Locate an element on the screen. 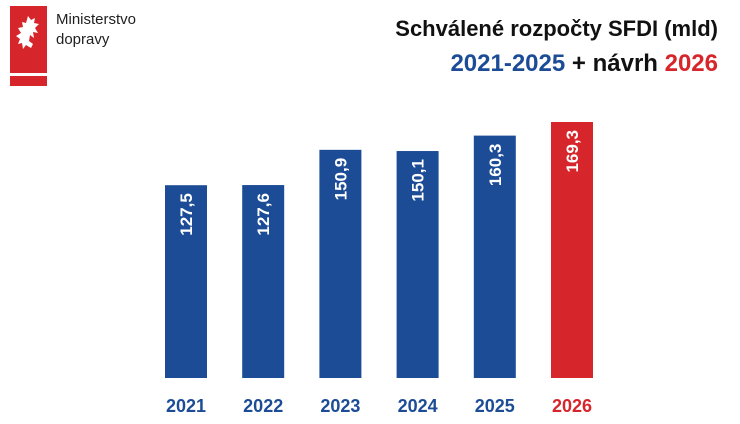  subtitle-plus-navrh: + návrh is located at coordinates (615, 63).